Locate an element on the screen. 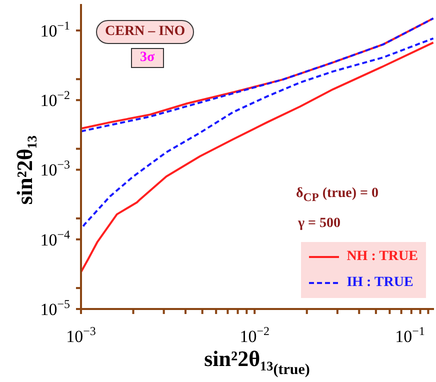 The image size is (436, 382). y-axis-title: sin²2θ₁₃ is located at coordinates (24, 170).